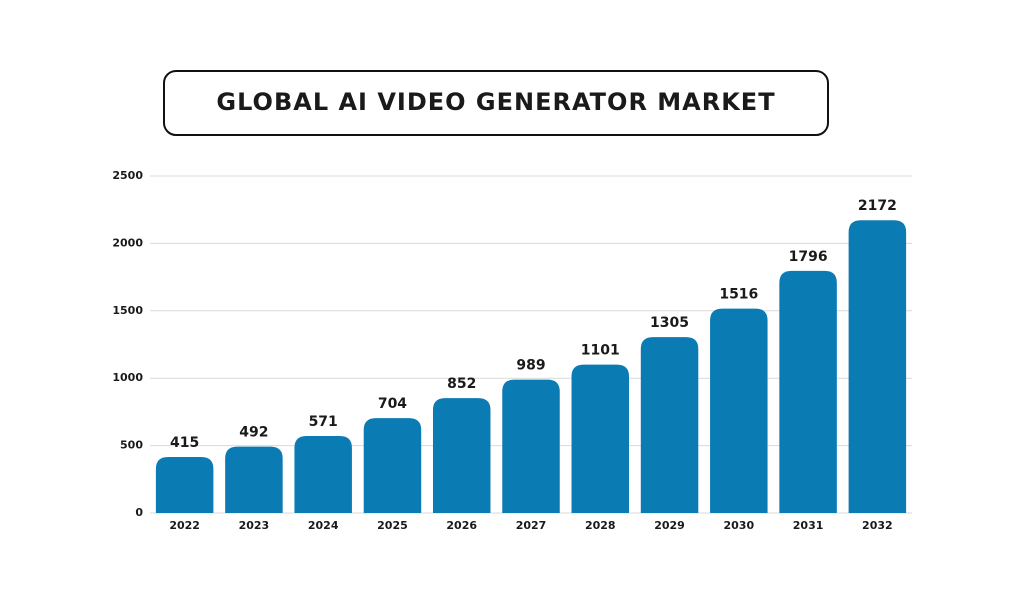 This screenshot has height=600, width=1024. I want to click on value-label: 1101, so click(600, 351).